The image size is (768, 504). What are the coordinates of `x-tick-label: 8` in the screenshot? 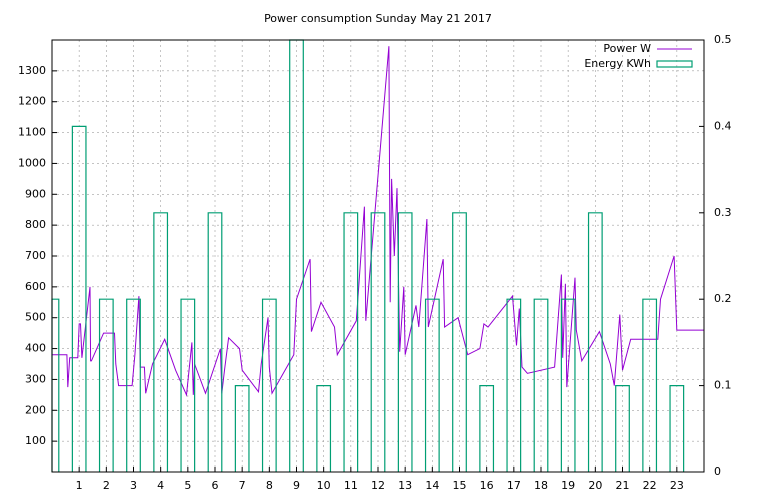 It's located at (269, 485).